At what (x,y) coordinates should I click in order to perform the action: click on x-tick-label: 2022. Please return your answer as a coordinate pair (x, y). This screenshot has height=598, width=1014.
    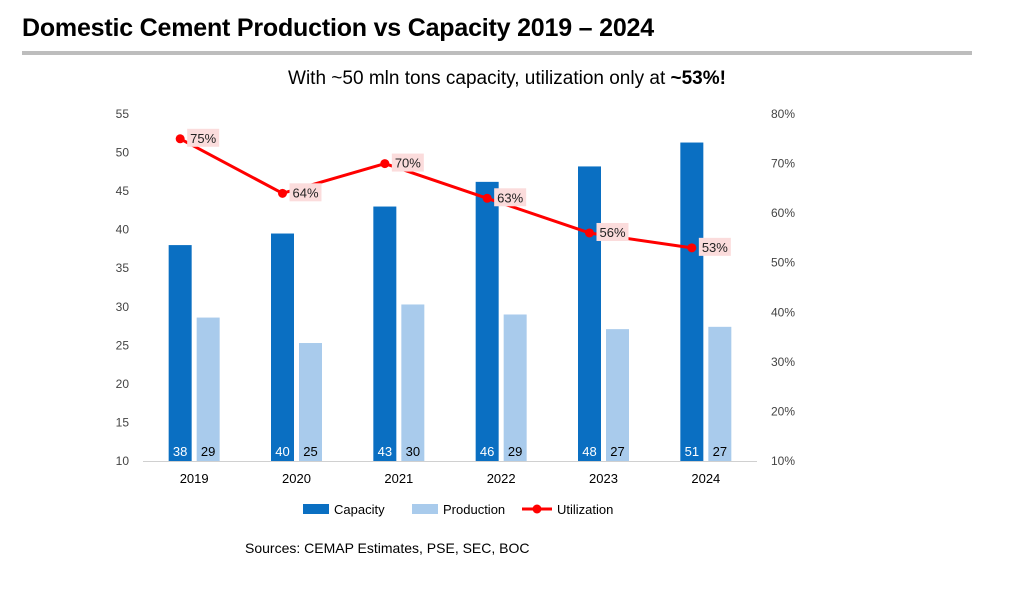
    Looking at the image, I should click on (501, 478).